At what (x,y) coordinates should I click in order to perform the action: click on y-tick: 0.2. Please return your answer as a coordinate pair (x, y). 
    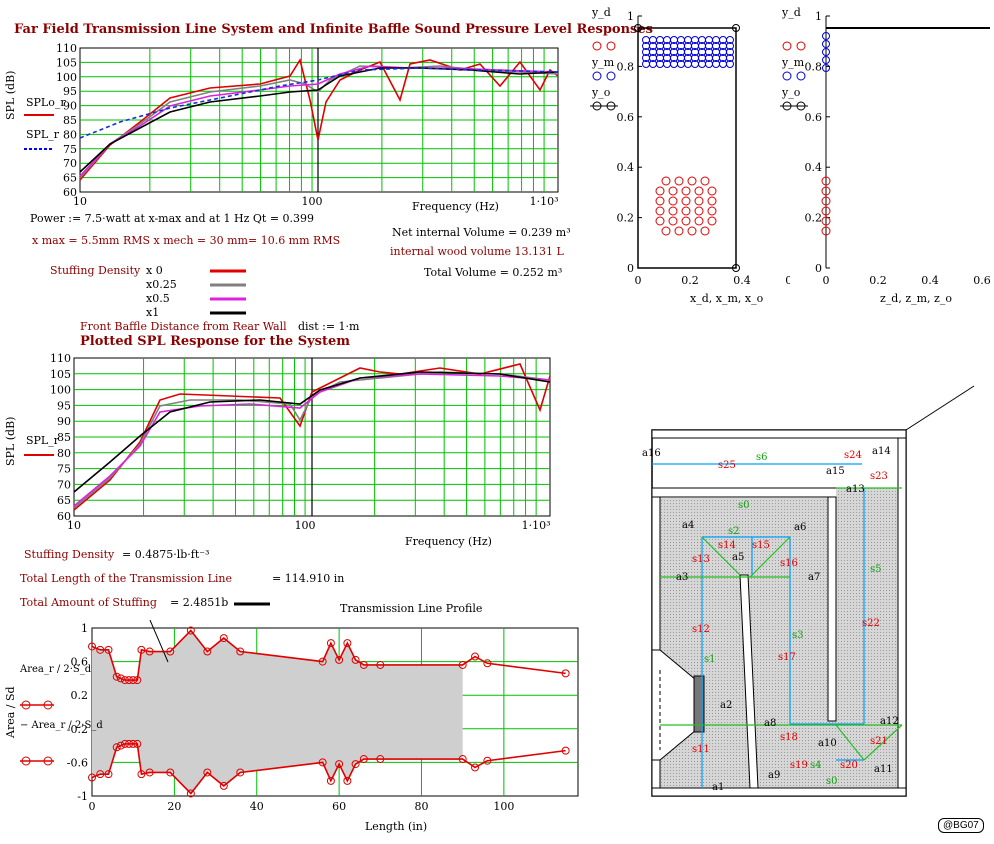
    Looking at the image, I should click on (626, 218).